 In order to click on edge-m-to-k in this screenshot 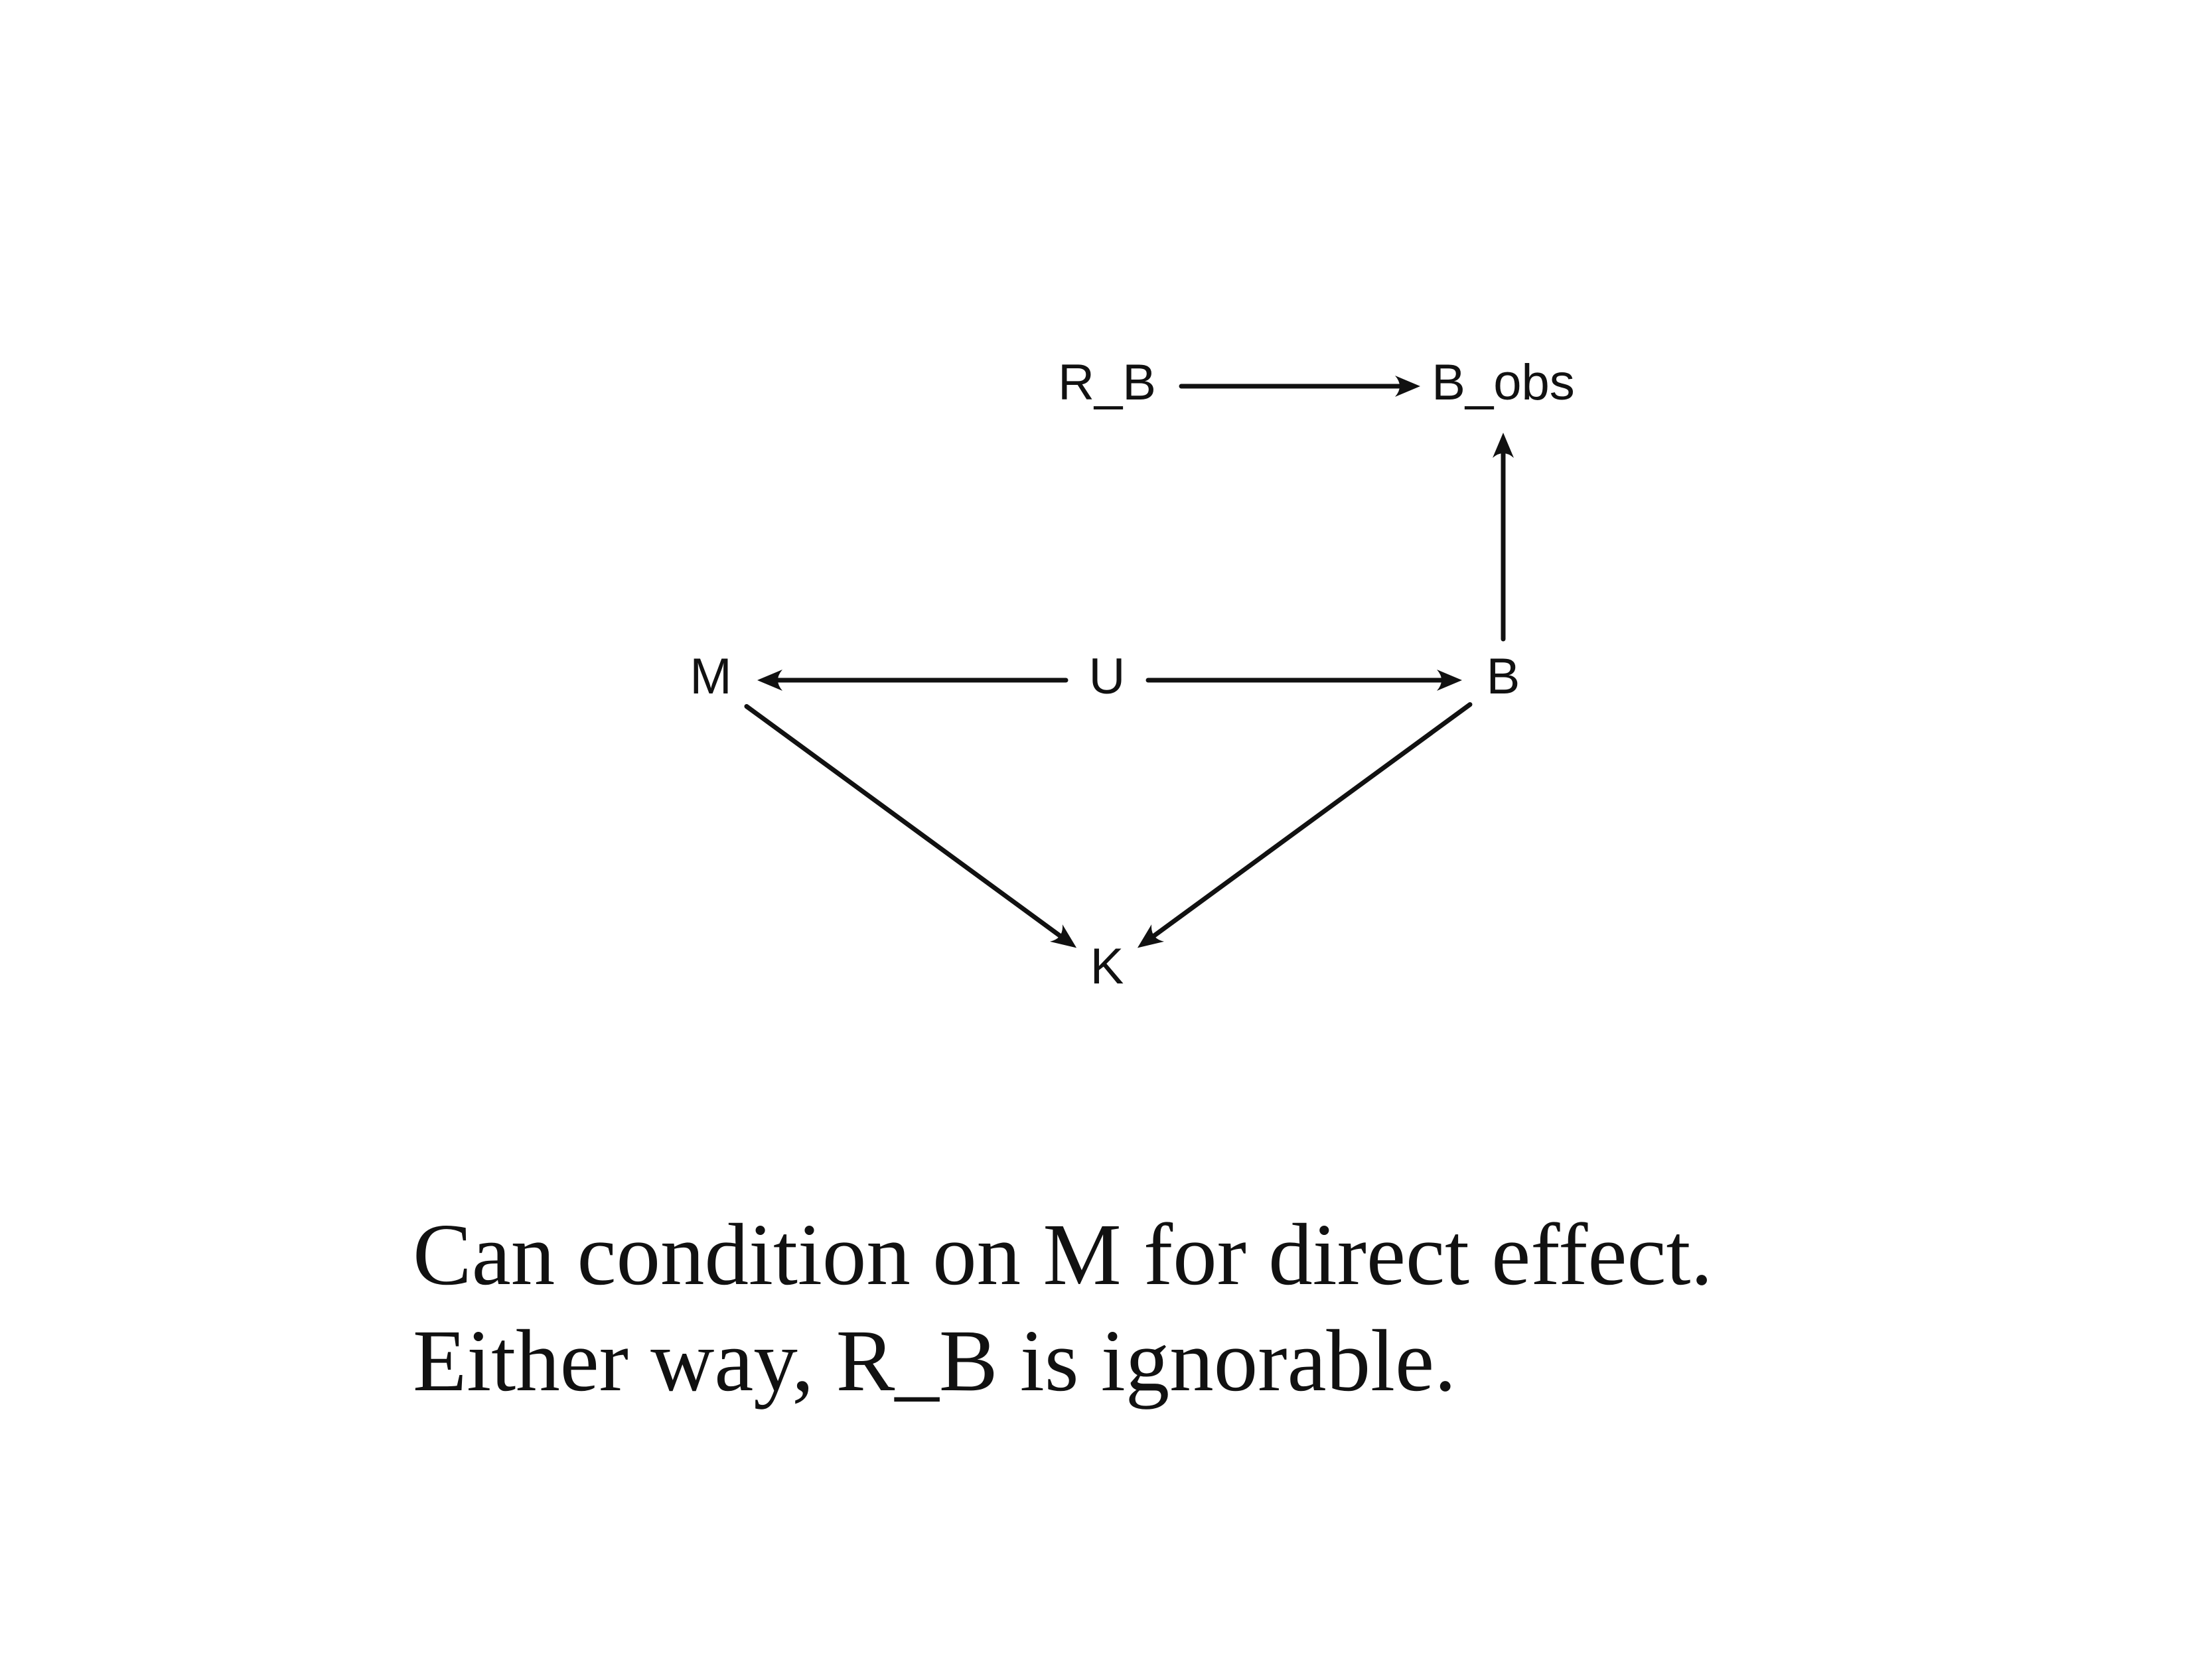, I will do `click(911, 825)`.